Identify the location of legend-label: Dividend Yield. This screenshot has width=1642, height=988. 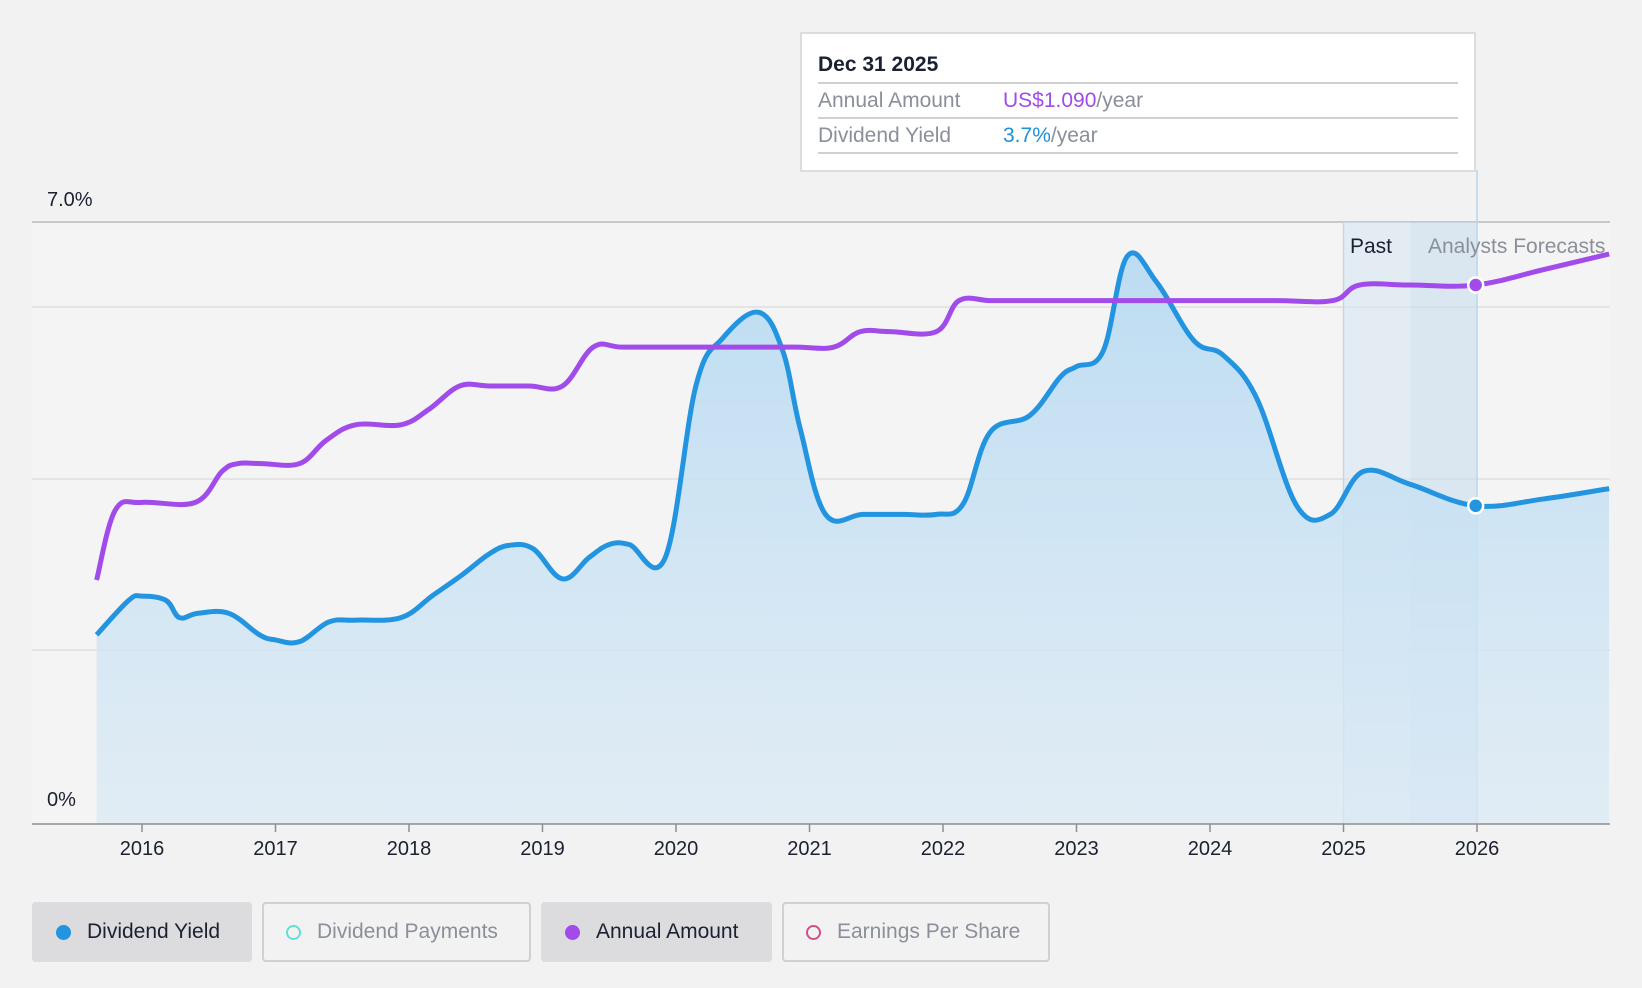
(154, 931).